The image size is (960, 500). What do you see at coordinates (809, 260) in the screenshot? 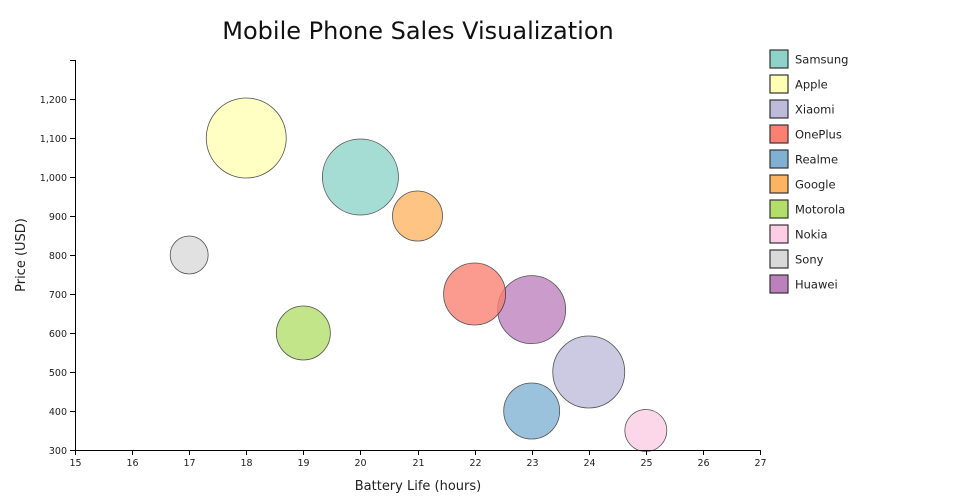
I see `legend-label: Sony` at bounding box center [809, 260].